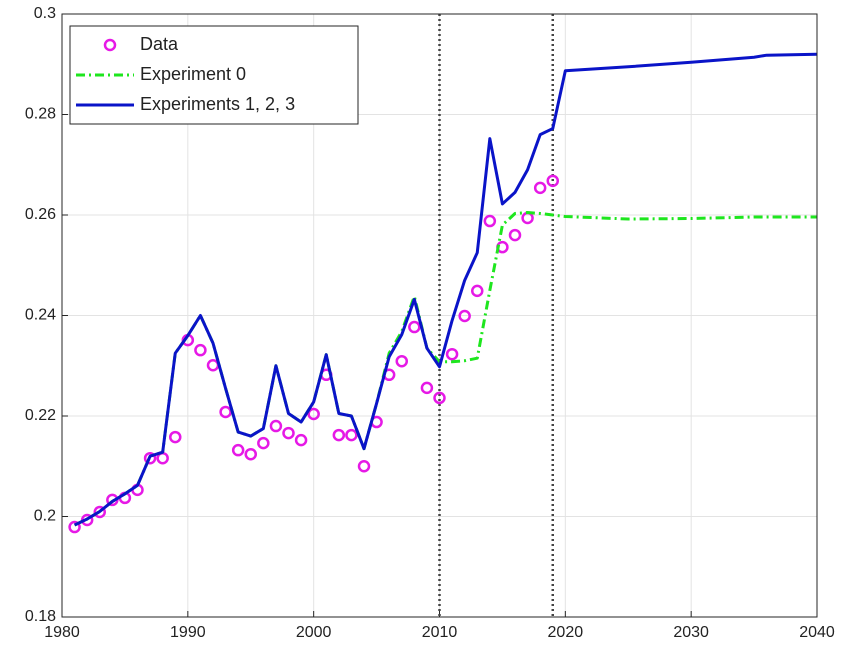 Image resolution: width=844 pixels, height=658 pixels. What do you see at coordinates (110, 45) in the screenshot?
I see `legend-marker` at bounding box center [110, 45].